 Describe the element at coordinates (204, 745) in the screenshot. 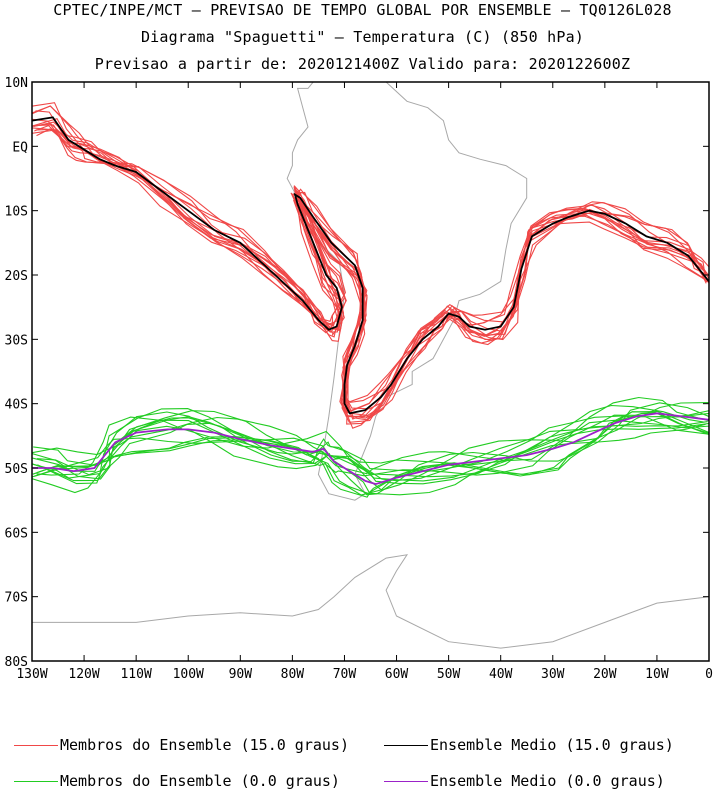

I see `legend-label: Membros do Ensemble (15.0 graus)` at that location.